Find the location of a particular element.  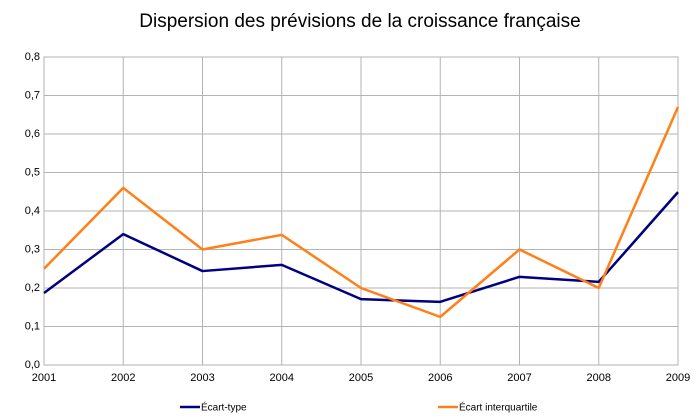

y-tick-label: 0,7 is located at coordinates (32, 95).